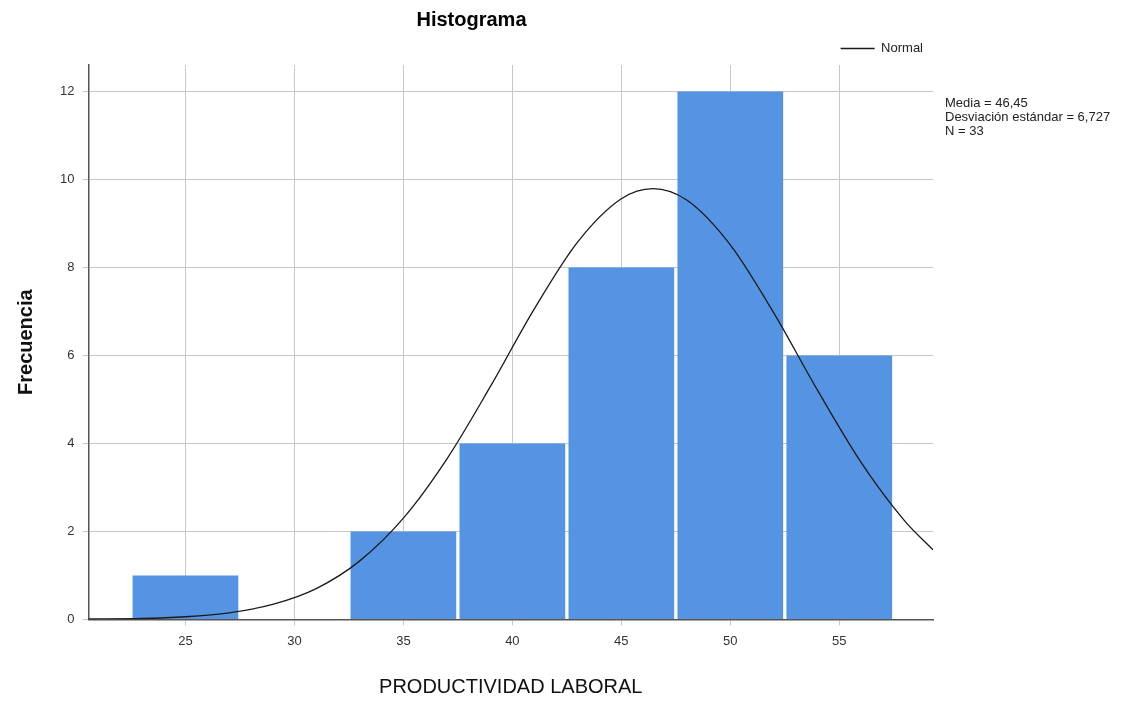 The height and width of the screenshot is (709, 1148). What do you see at coordinates (511, 685) in the screenshot?
I see `x-axis-title: PRODUCTIVIDAD LABORAL` at bounding box center [511, 685].